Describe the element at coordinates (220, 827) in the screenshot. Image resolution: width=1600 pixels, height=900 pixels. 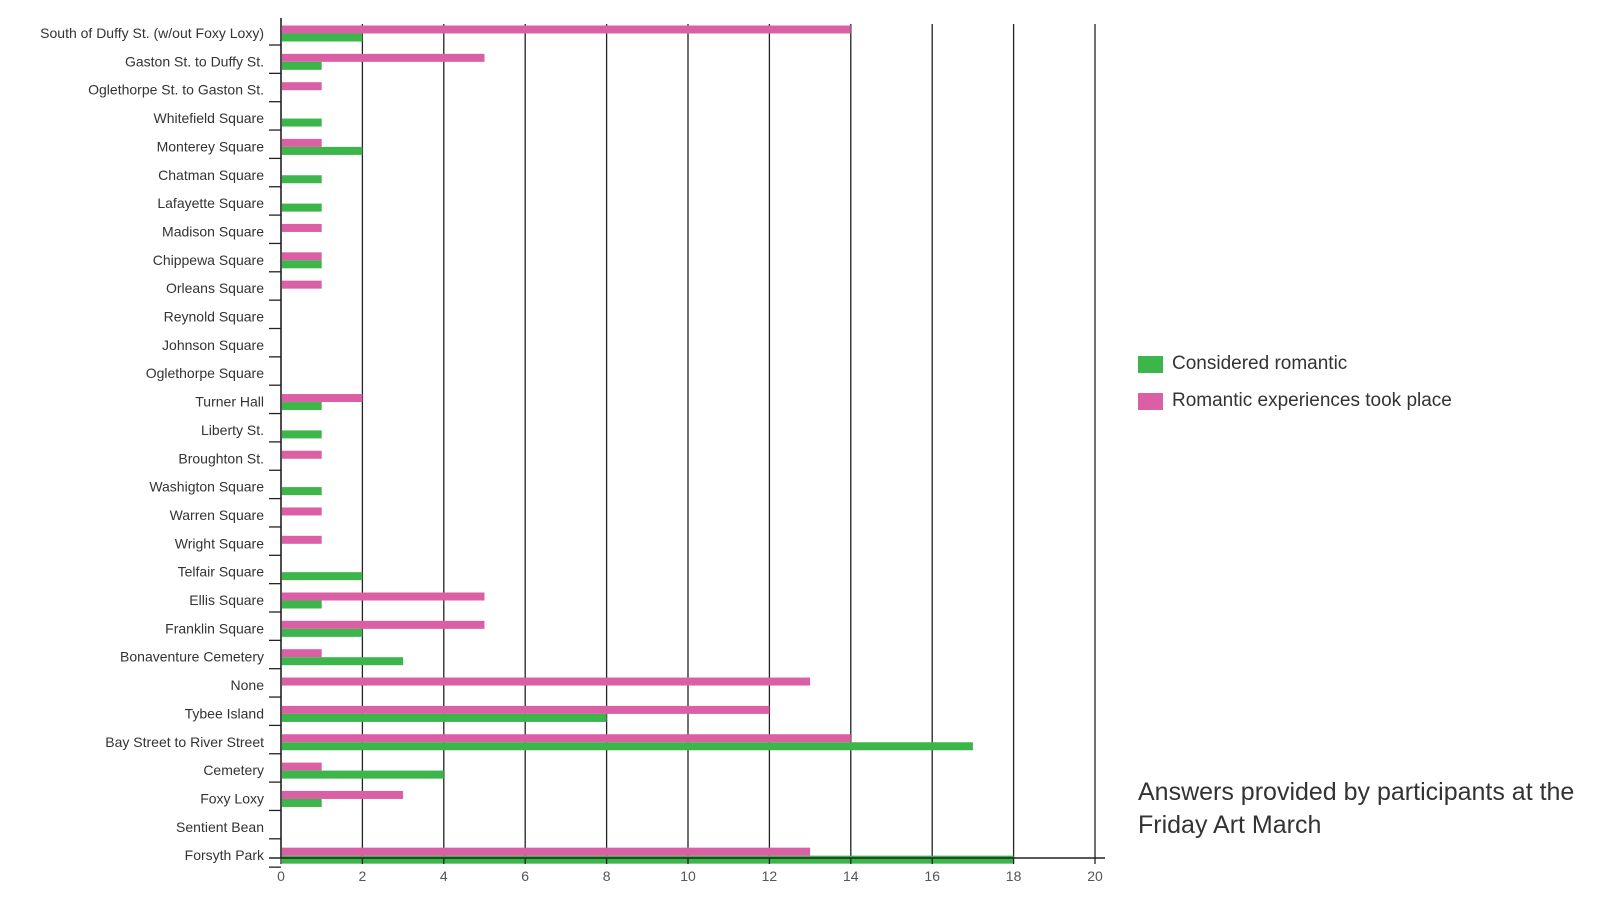
I see `category-label-sentient-bean: Sentient Bean` at that location.